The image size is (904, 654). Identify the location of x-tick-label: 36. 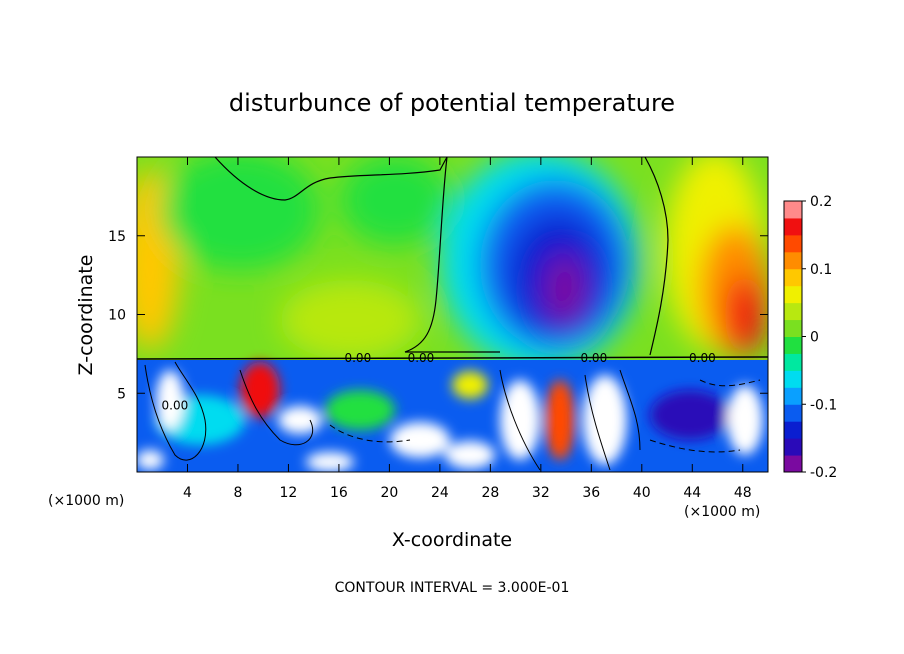
(591, 493).